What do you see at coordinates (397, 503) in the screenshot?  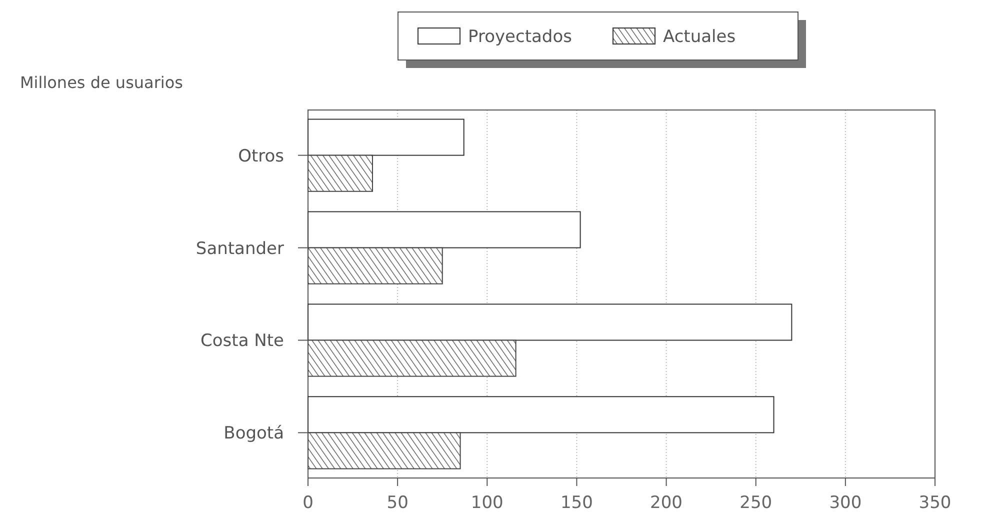 I see `x-tick-label: 50` at bounding box center [397, 503].